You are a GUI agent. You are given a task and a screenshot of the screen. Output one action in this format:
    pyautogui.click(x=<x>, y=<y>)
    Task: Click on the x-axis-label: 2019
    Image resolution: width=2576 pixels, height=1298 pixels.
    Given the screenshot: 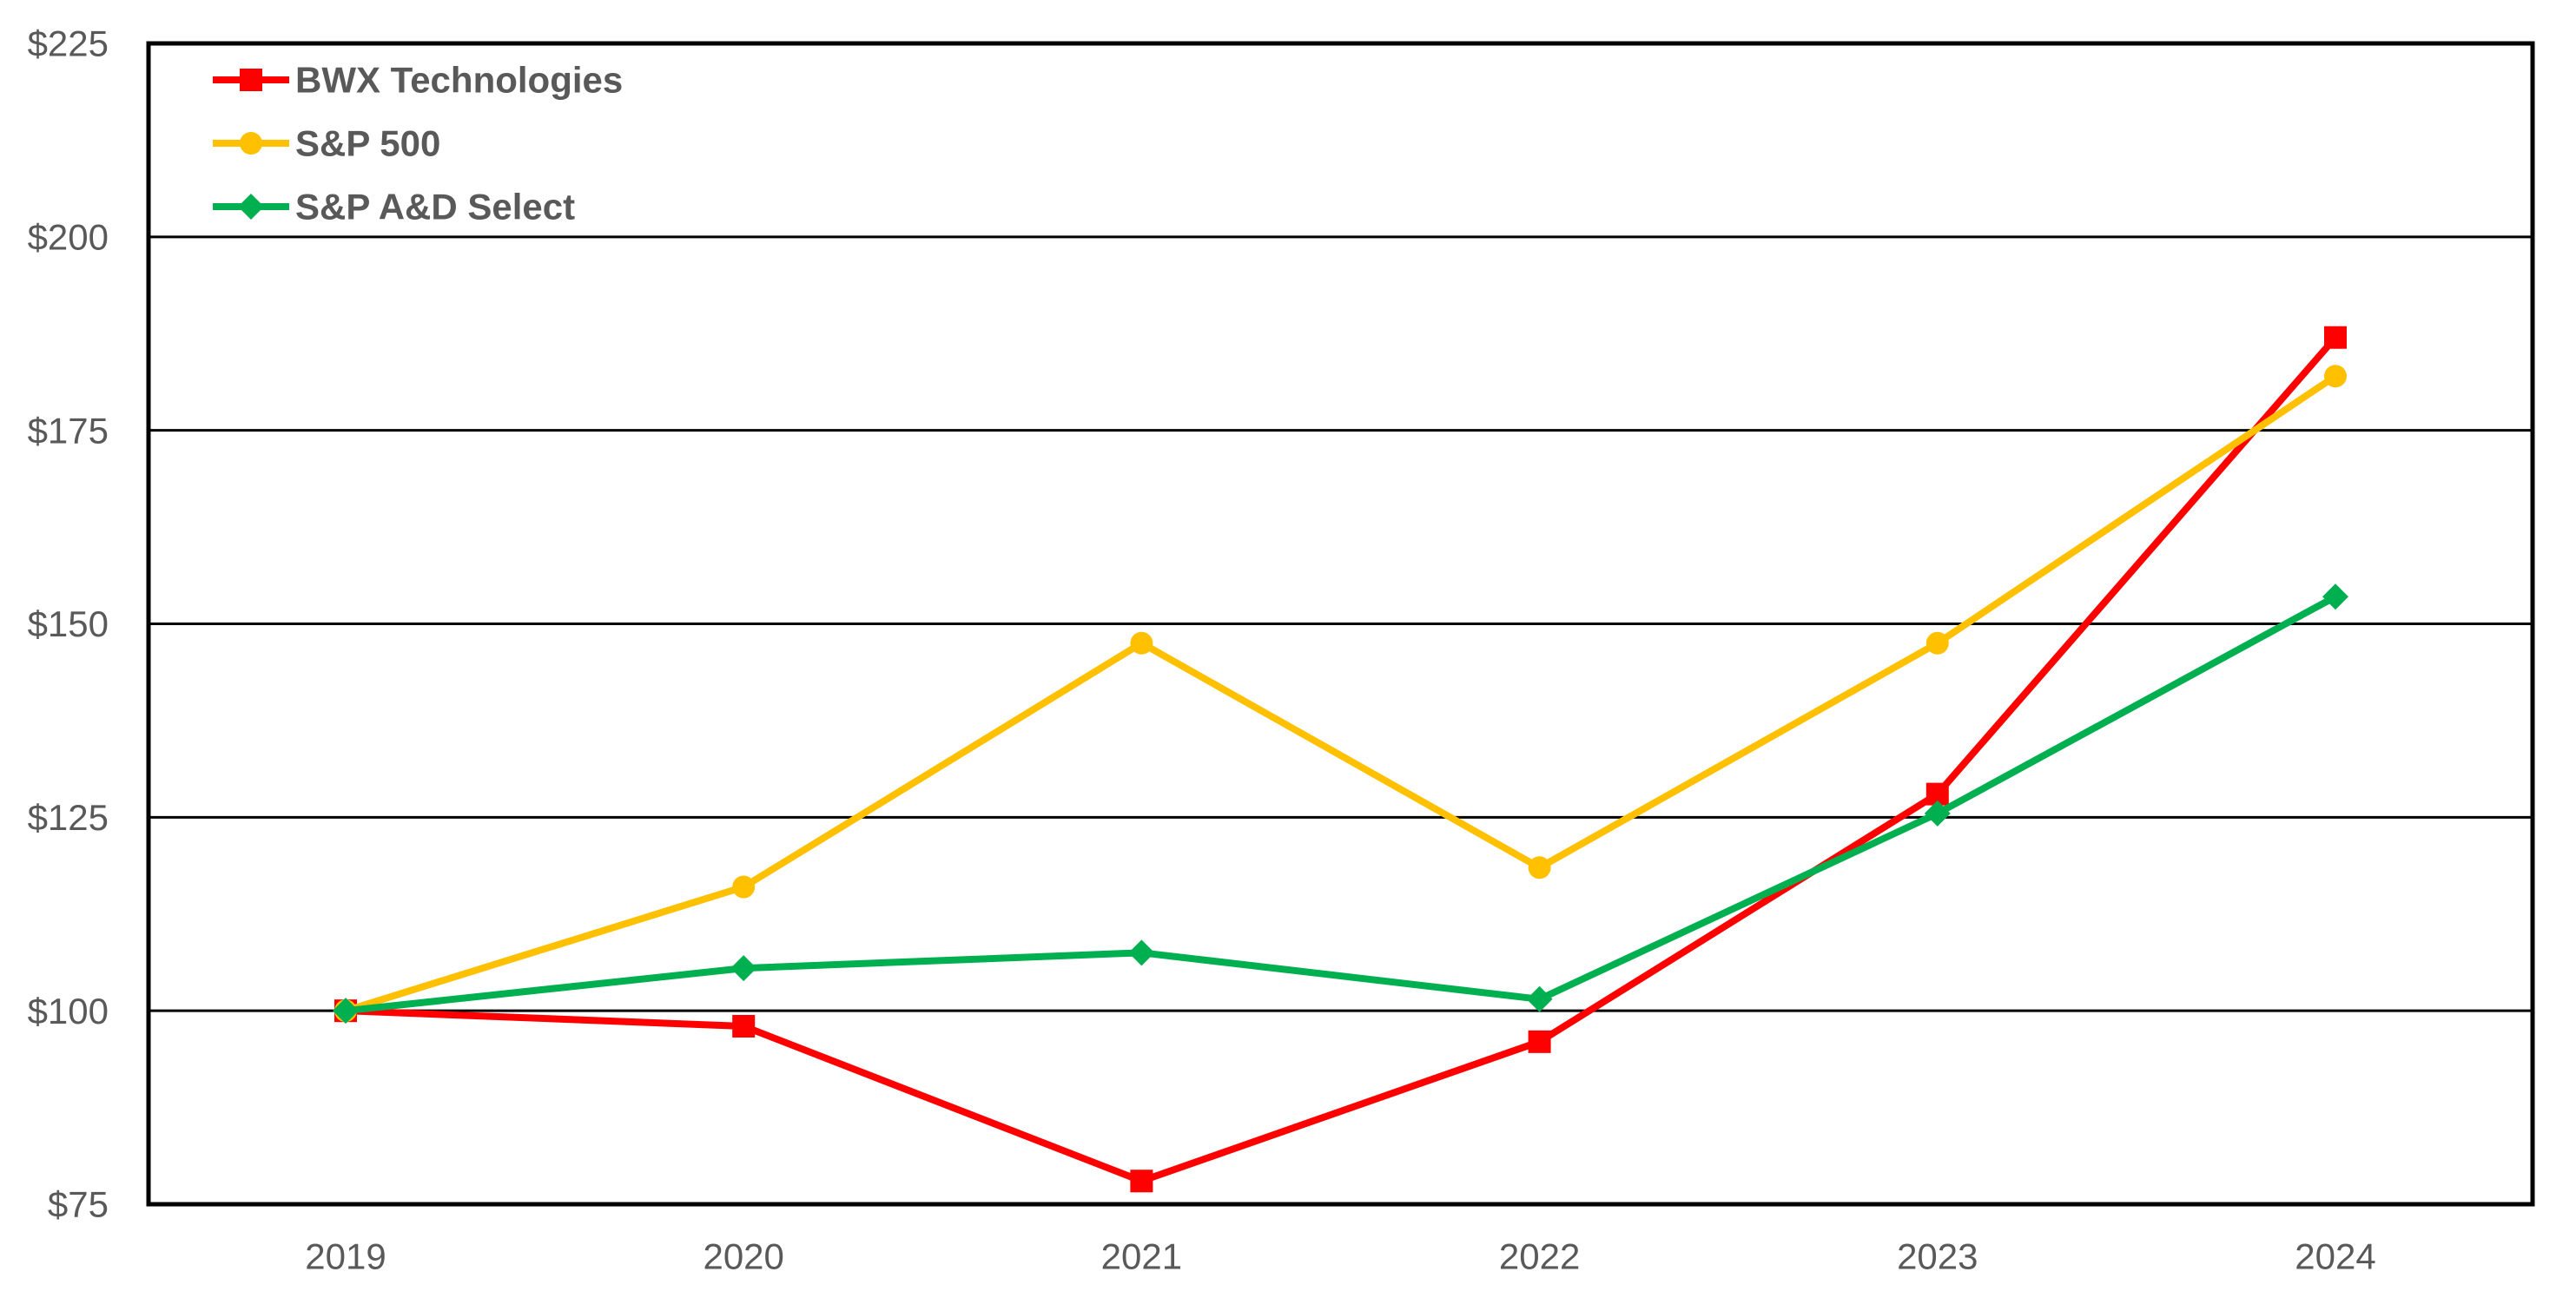 What is the action you would take?
    pyautogui.click(x=346, y=1257)
    